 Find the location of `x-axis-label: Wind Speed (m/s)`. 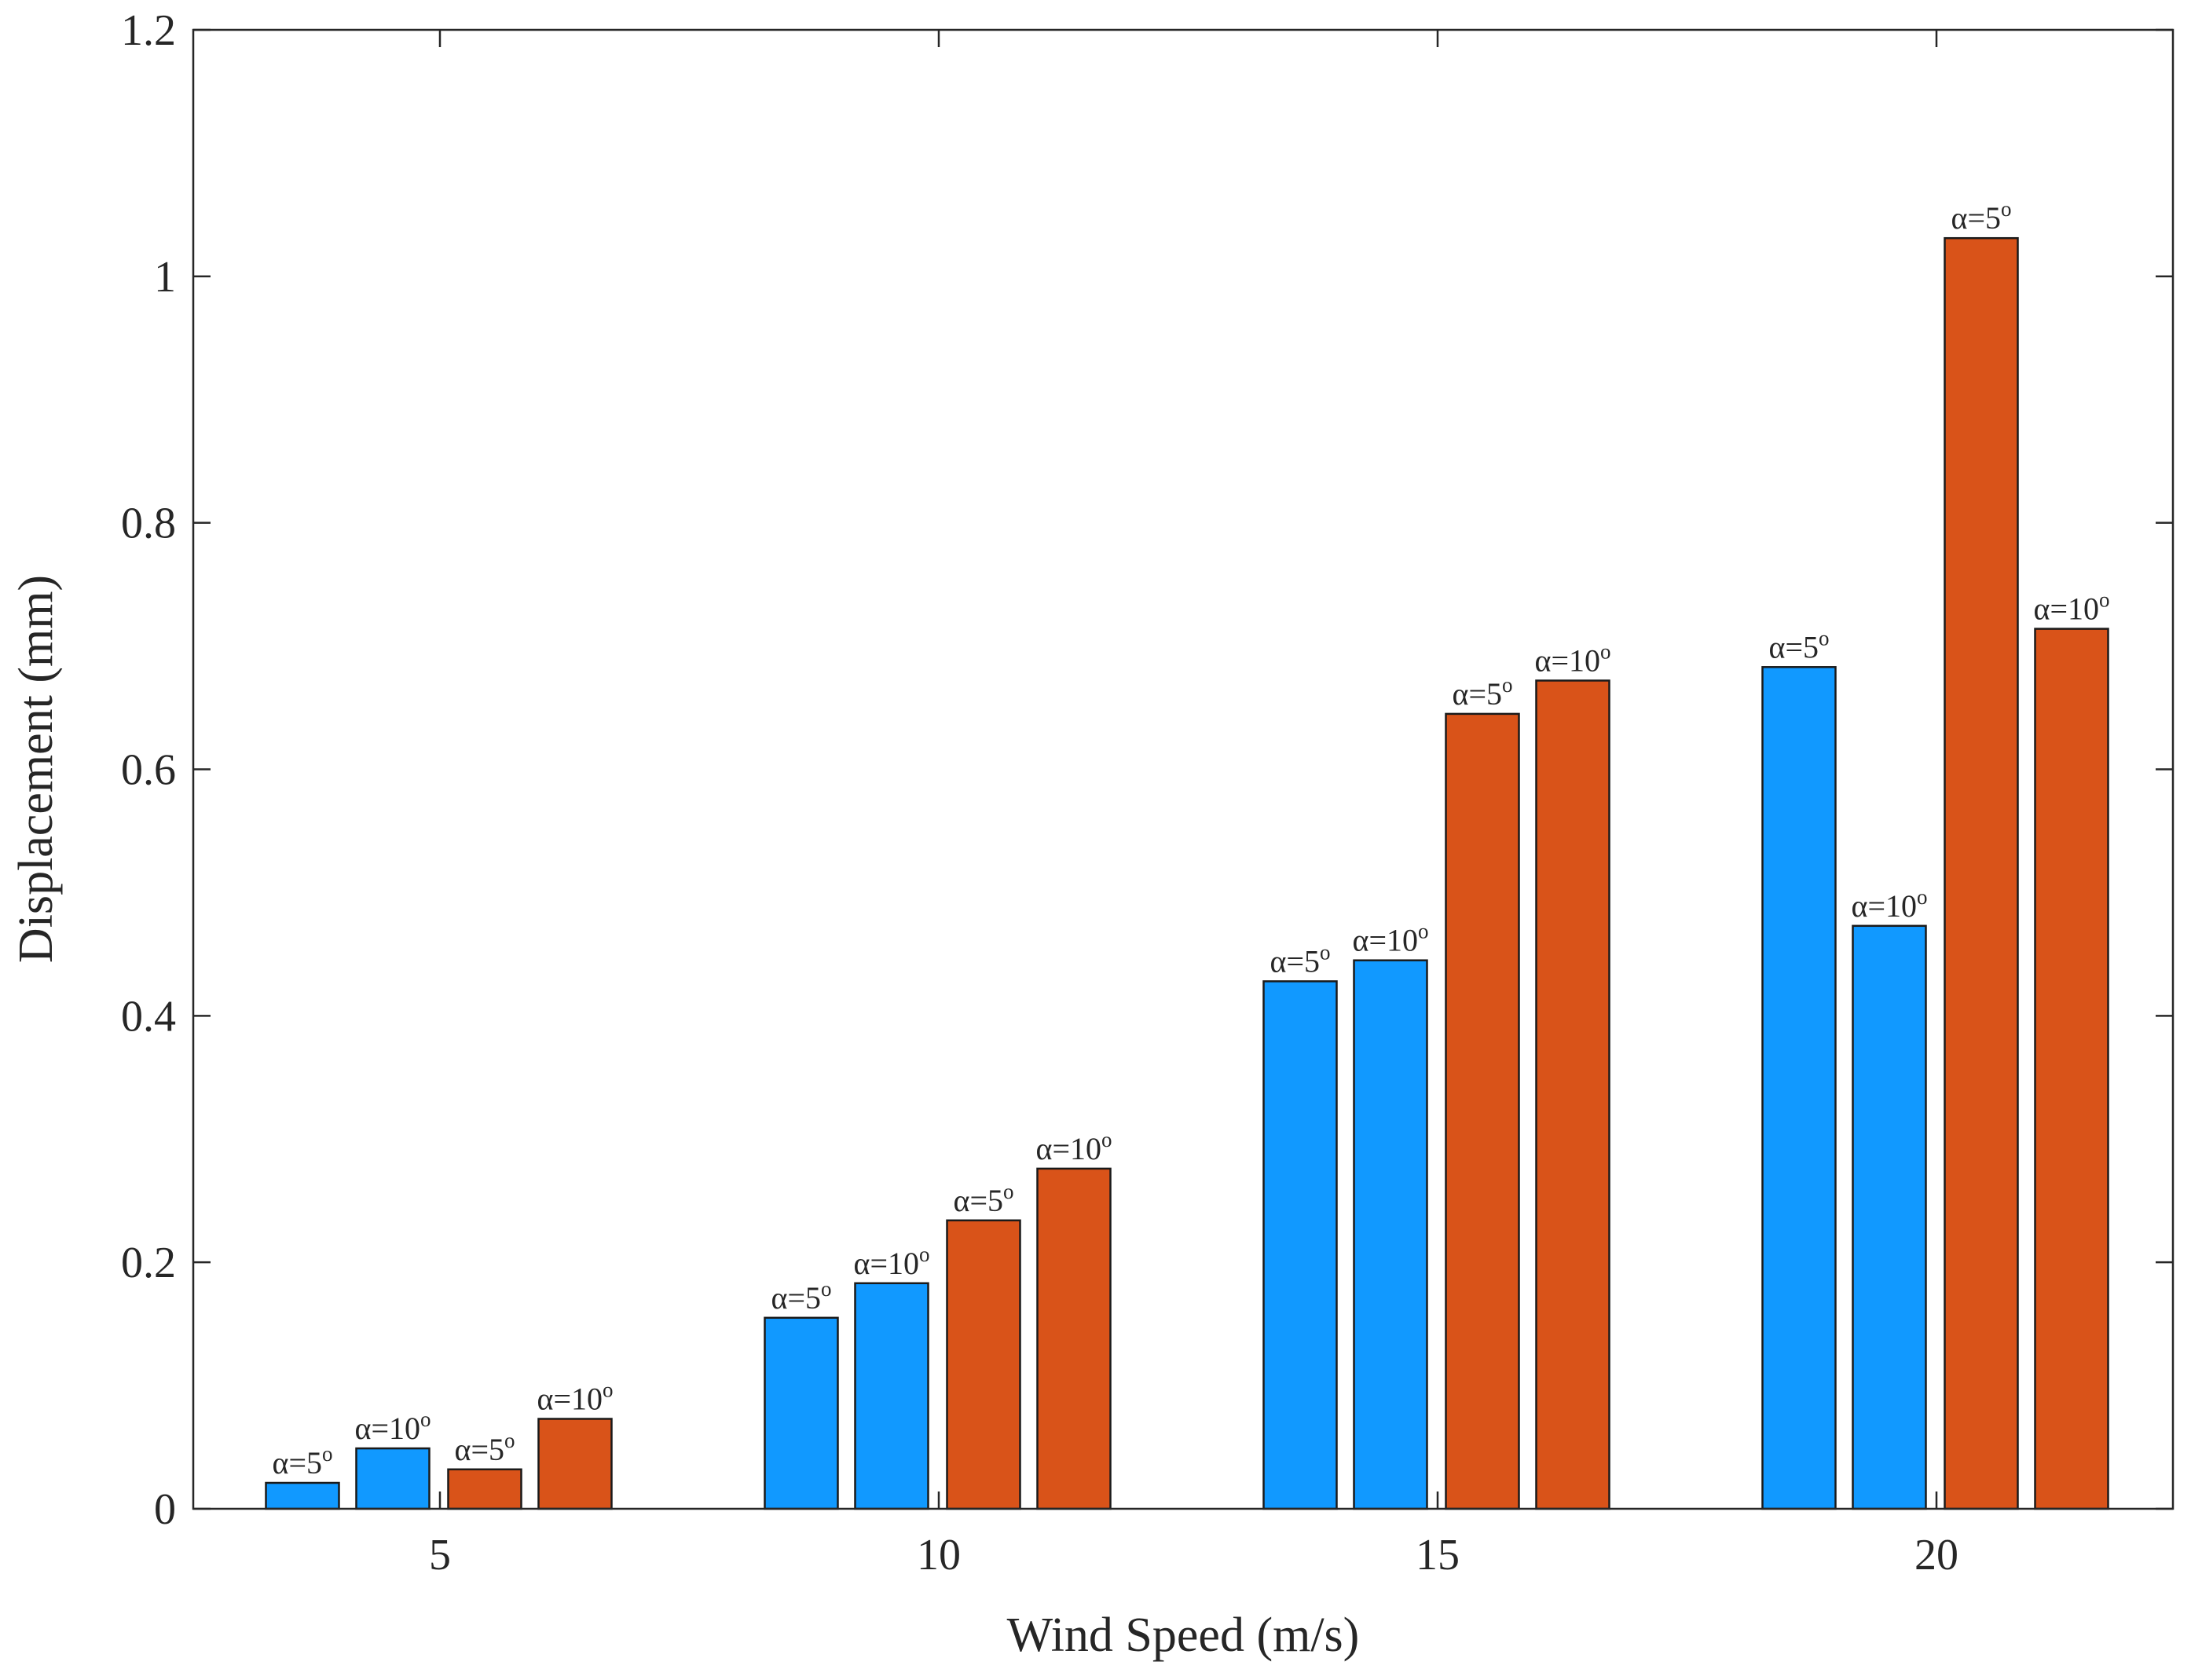

x-axis-label: Wind Speed (m/s) is located at coordinates (1183, 1635).